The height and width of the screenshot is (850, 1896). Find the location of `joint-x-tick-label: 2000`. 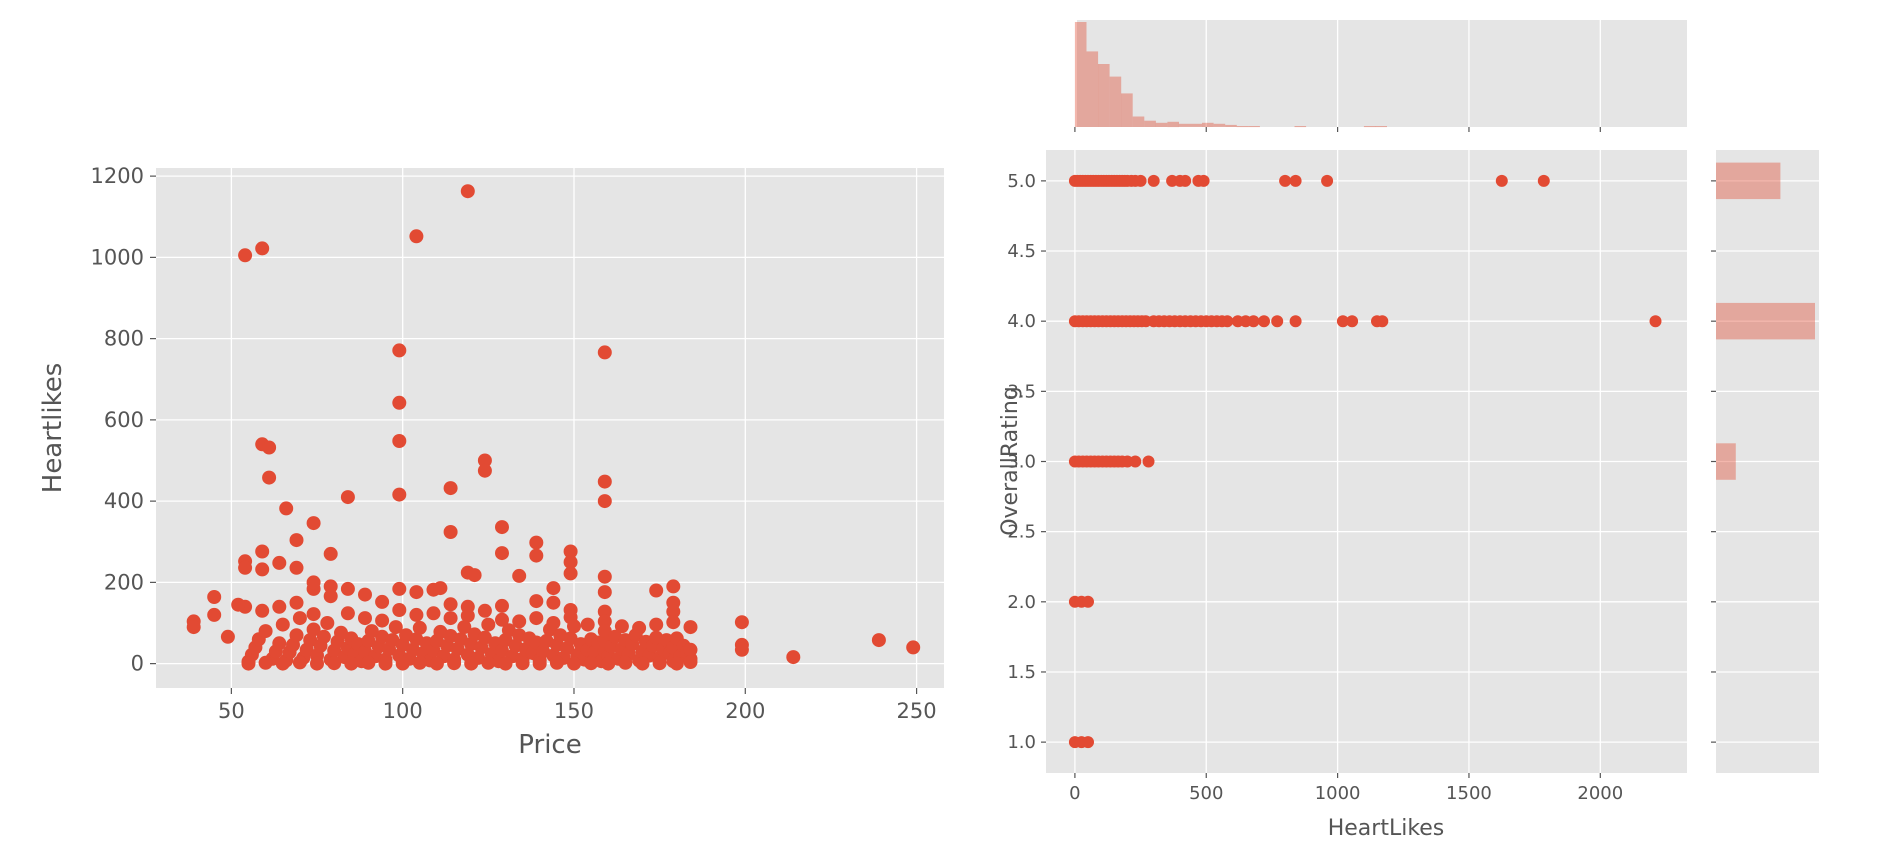

joint-x-tick-label: 2000 is located at coordinates (1600, 793).